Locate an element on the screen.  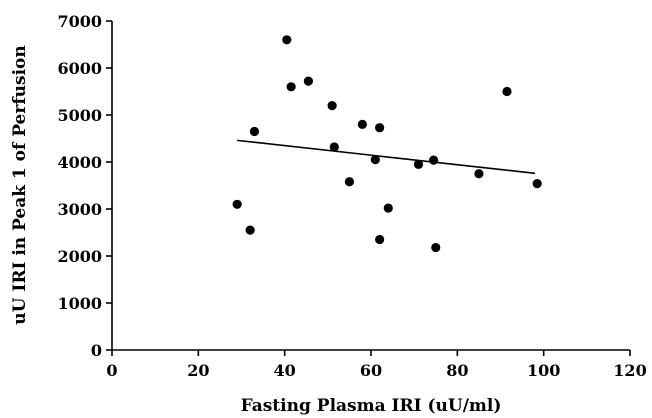
y-axis-ticks: 0 1000 2000 3000 4000 5000 6000 7000 is located at coordinates (84, 186).